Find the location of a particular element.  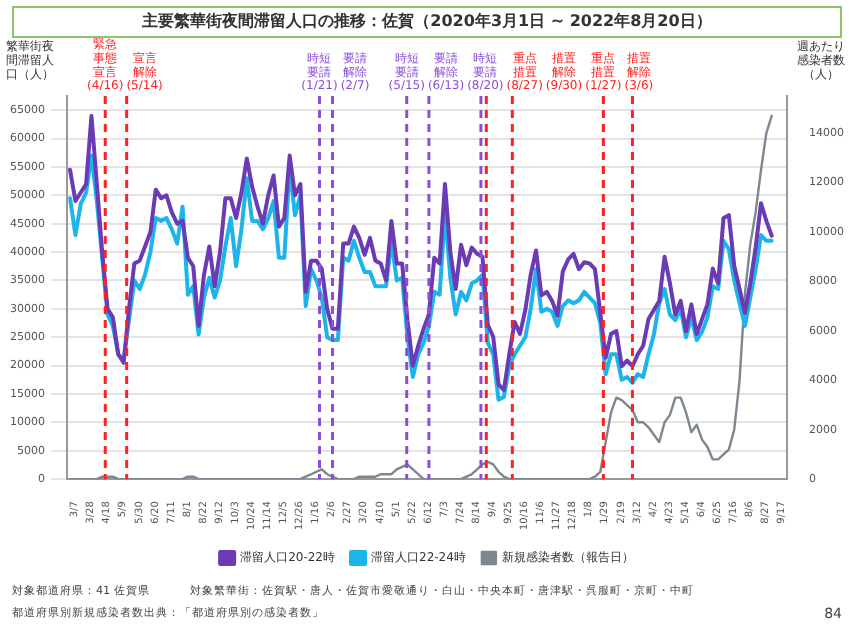

chart-title: 主要繁華街夜間滞留人口の推移：佐賀（2020年3月1日 ~ 2022年8月20日） is located at coordinates (427, 22).